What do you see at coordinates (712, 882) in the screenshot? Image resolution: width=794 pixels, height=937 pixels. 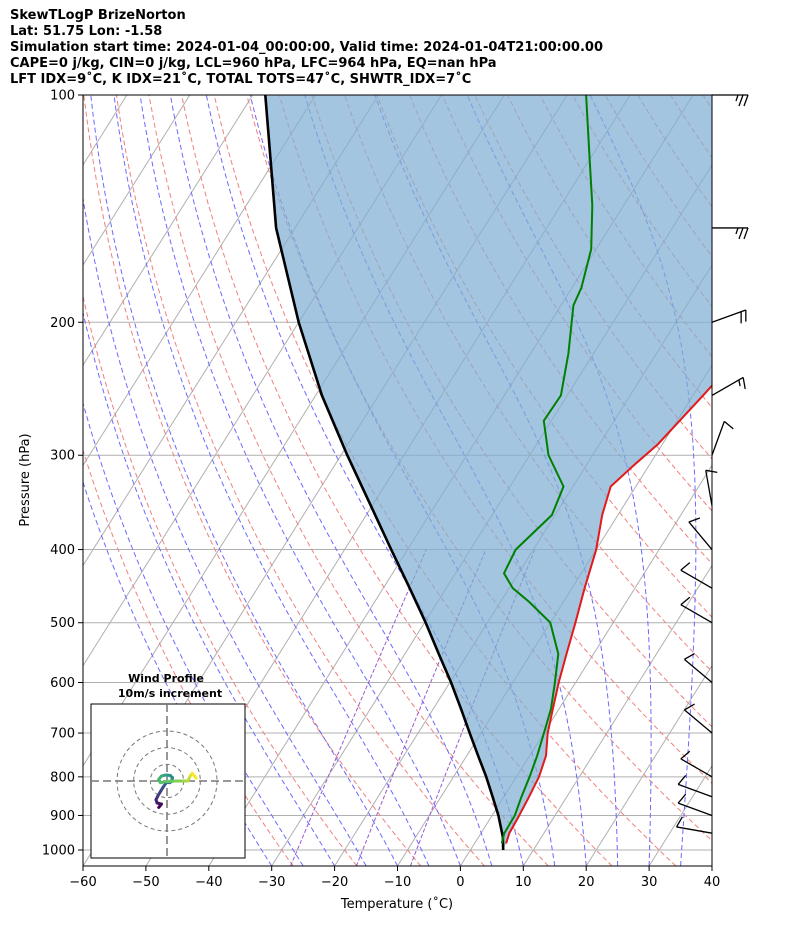 I see `x-tick-label: 40` at bounding box center [712, 882].